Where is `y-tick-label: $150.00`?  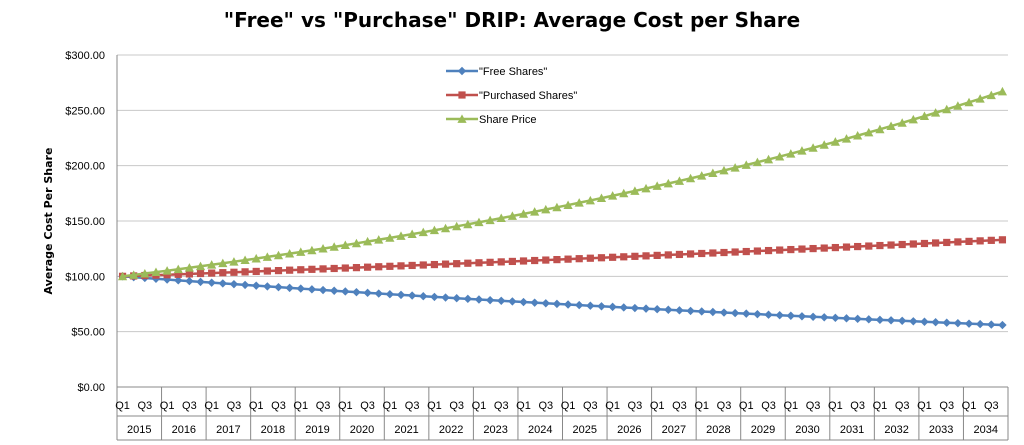 y-tick-label: $150.00 is located at coordinates (85, 222).